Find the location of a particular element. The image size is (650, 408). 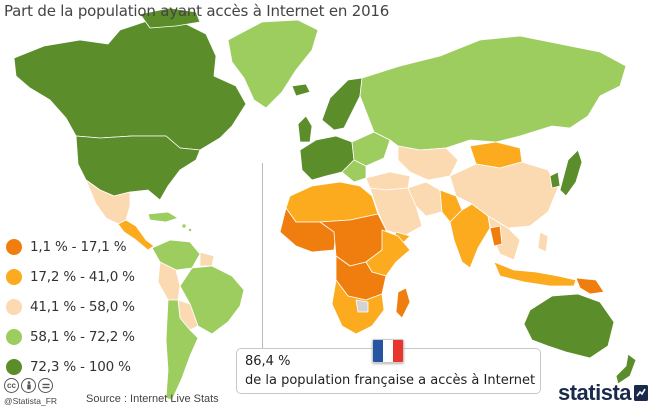

legend-label: 72,3 % - 100 % is located at coordinates (80, 367).